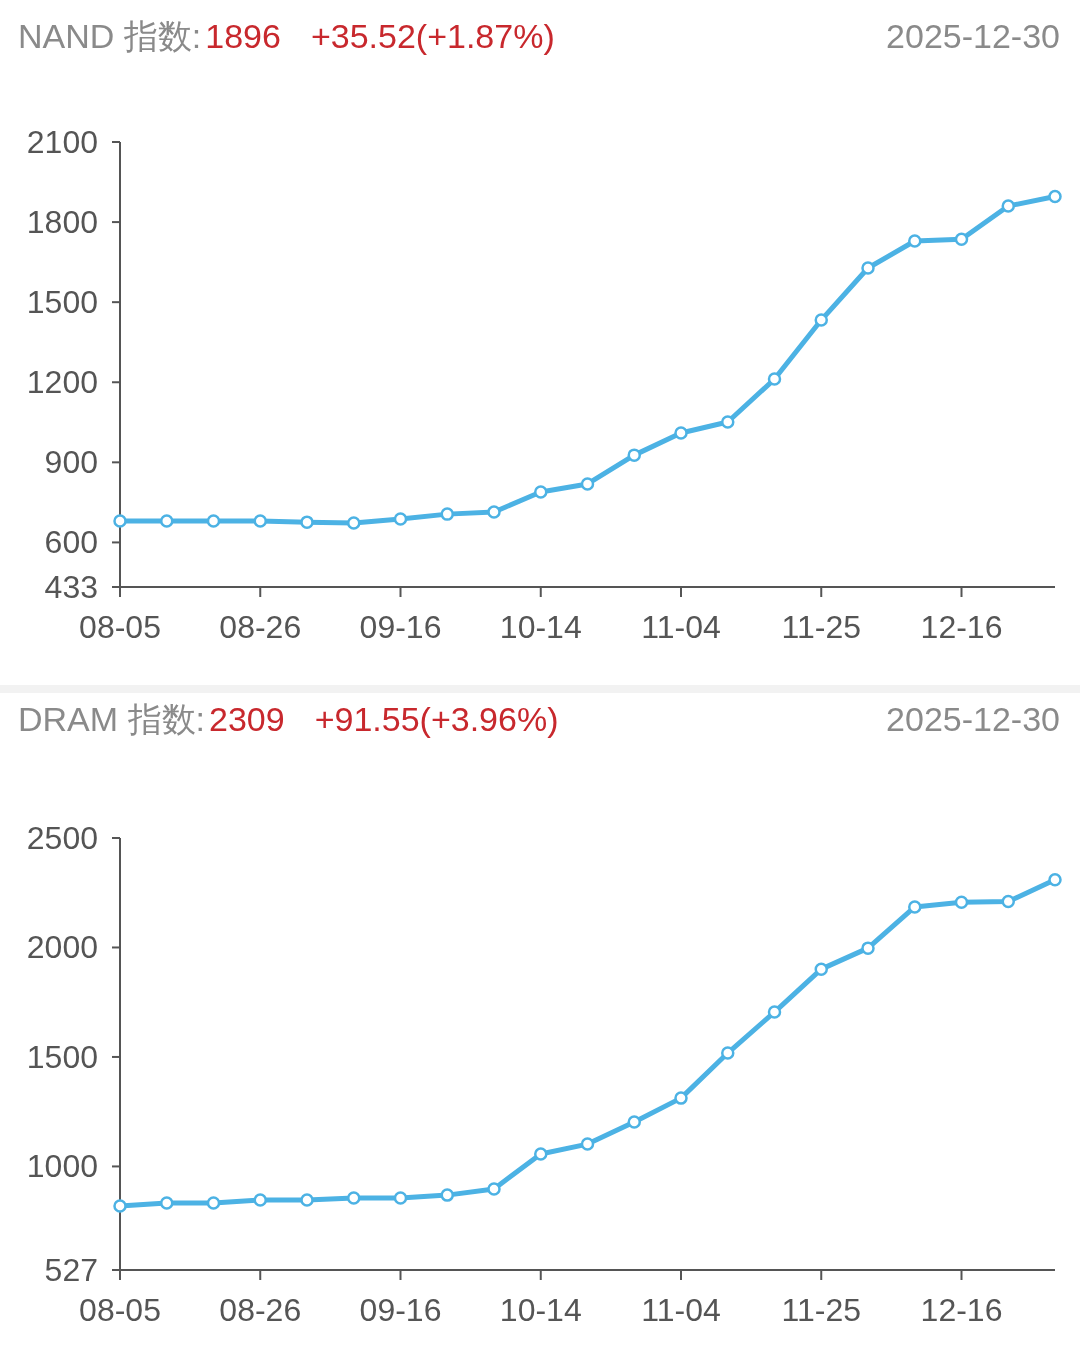  Describe the element at coordinates (62, 947) in the screenshot. I see `y-tick-label: 2000` at that location.